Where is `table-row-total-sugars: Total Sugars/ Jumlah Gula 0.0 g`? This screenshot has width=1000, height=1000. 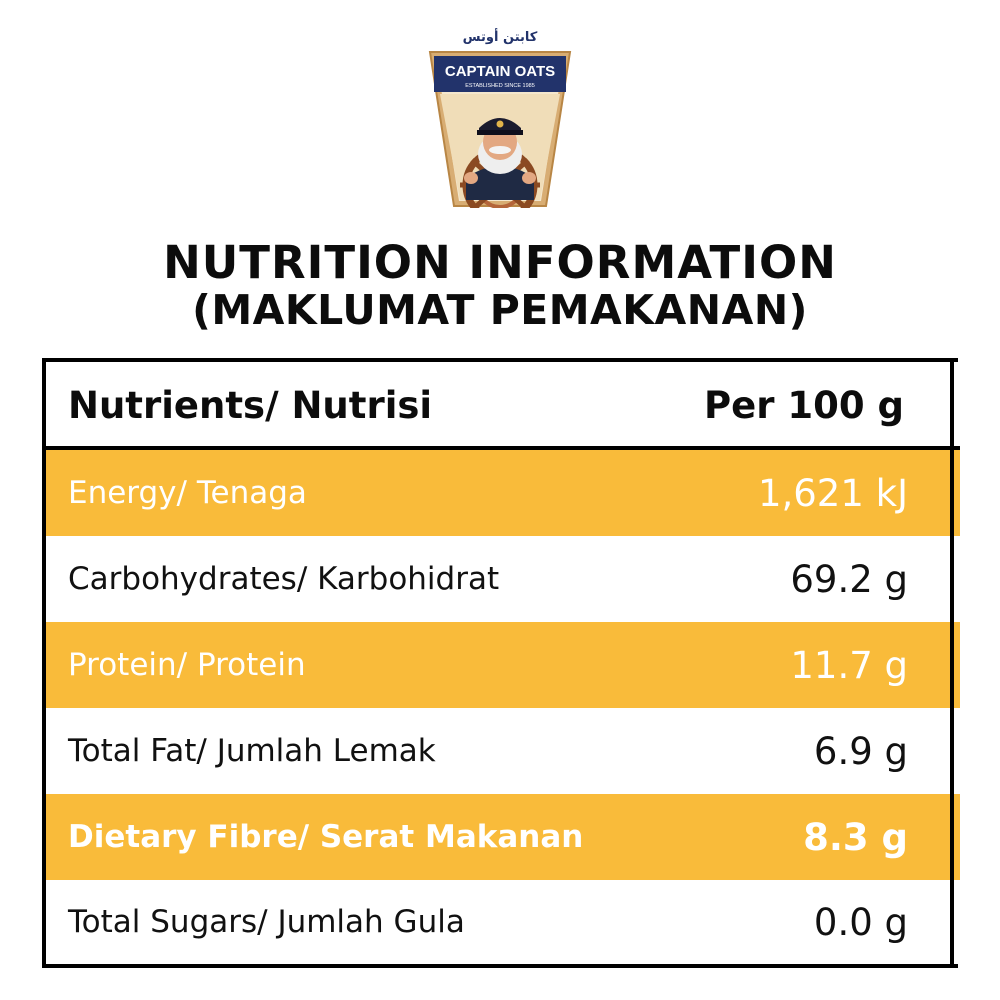
table-row-total-sugars: Total Sugars/ Jumlah Gula 0.0 g is located at coordinates (503, 922).